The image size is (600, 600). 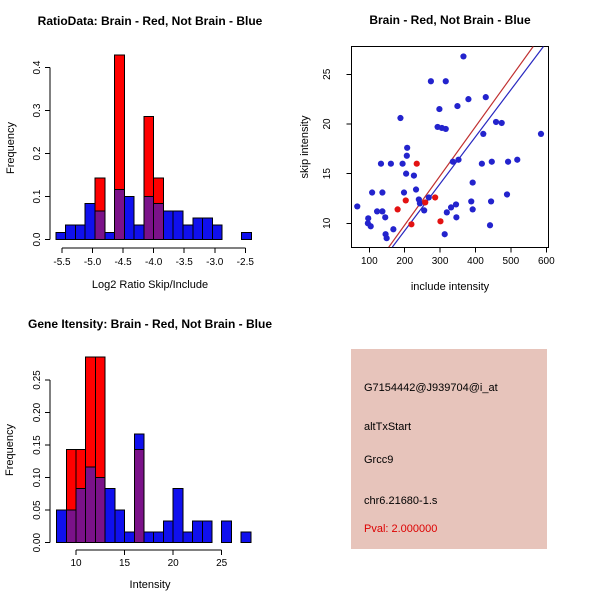 I want to click on pval-text: Pval: 2.000000, so click(x=401, y=529).